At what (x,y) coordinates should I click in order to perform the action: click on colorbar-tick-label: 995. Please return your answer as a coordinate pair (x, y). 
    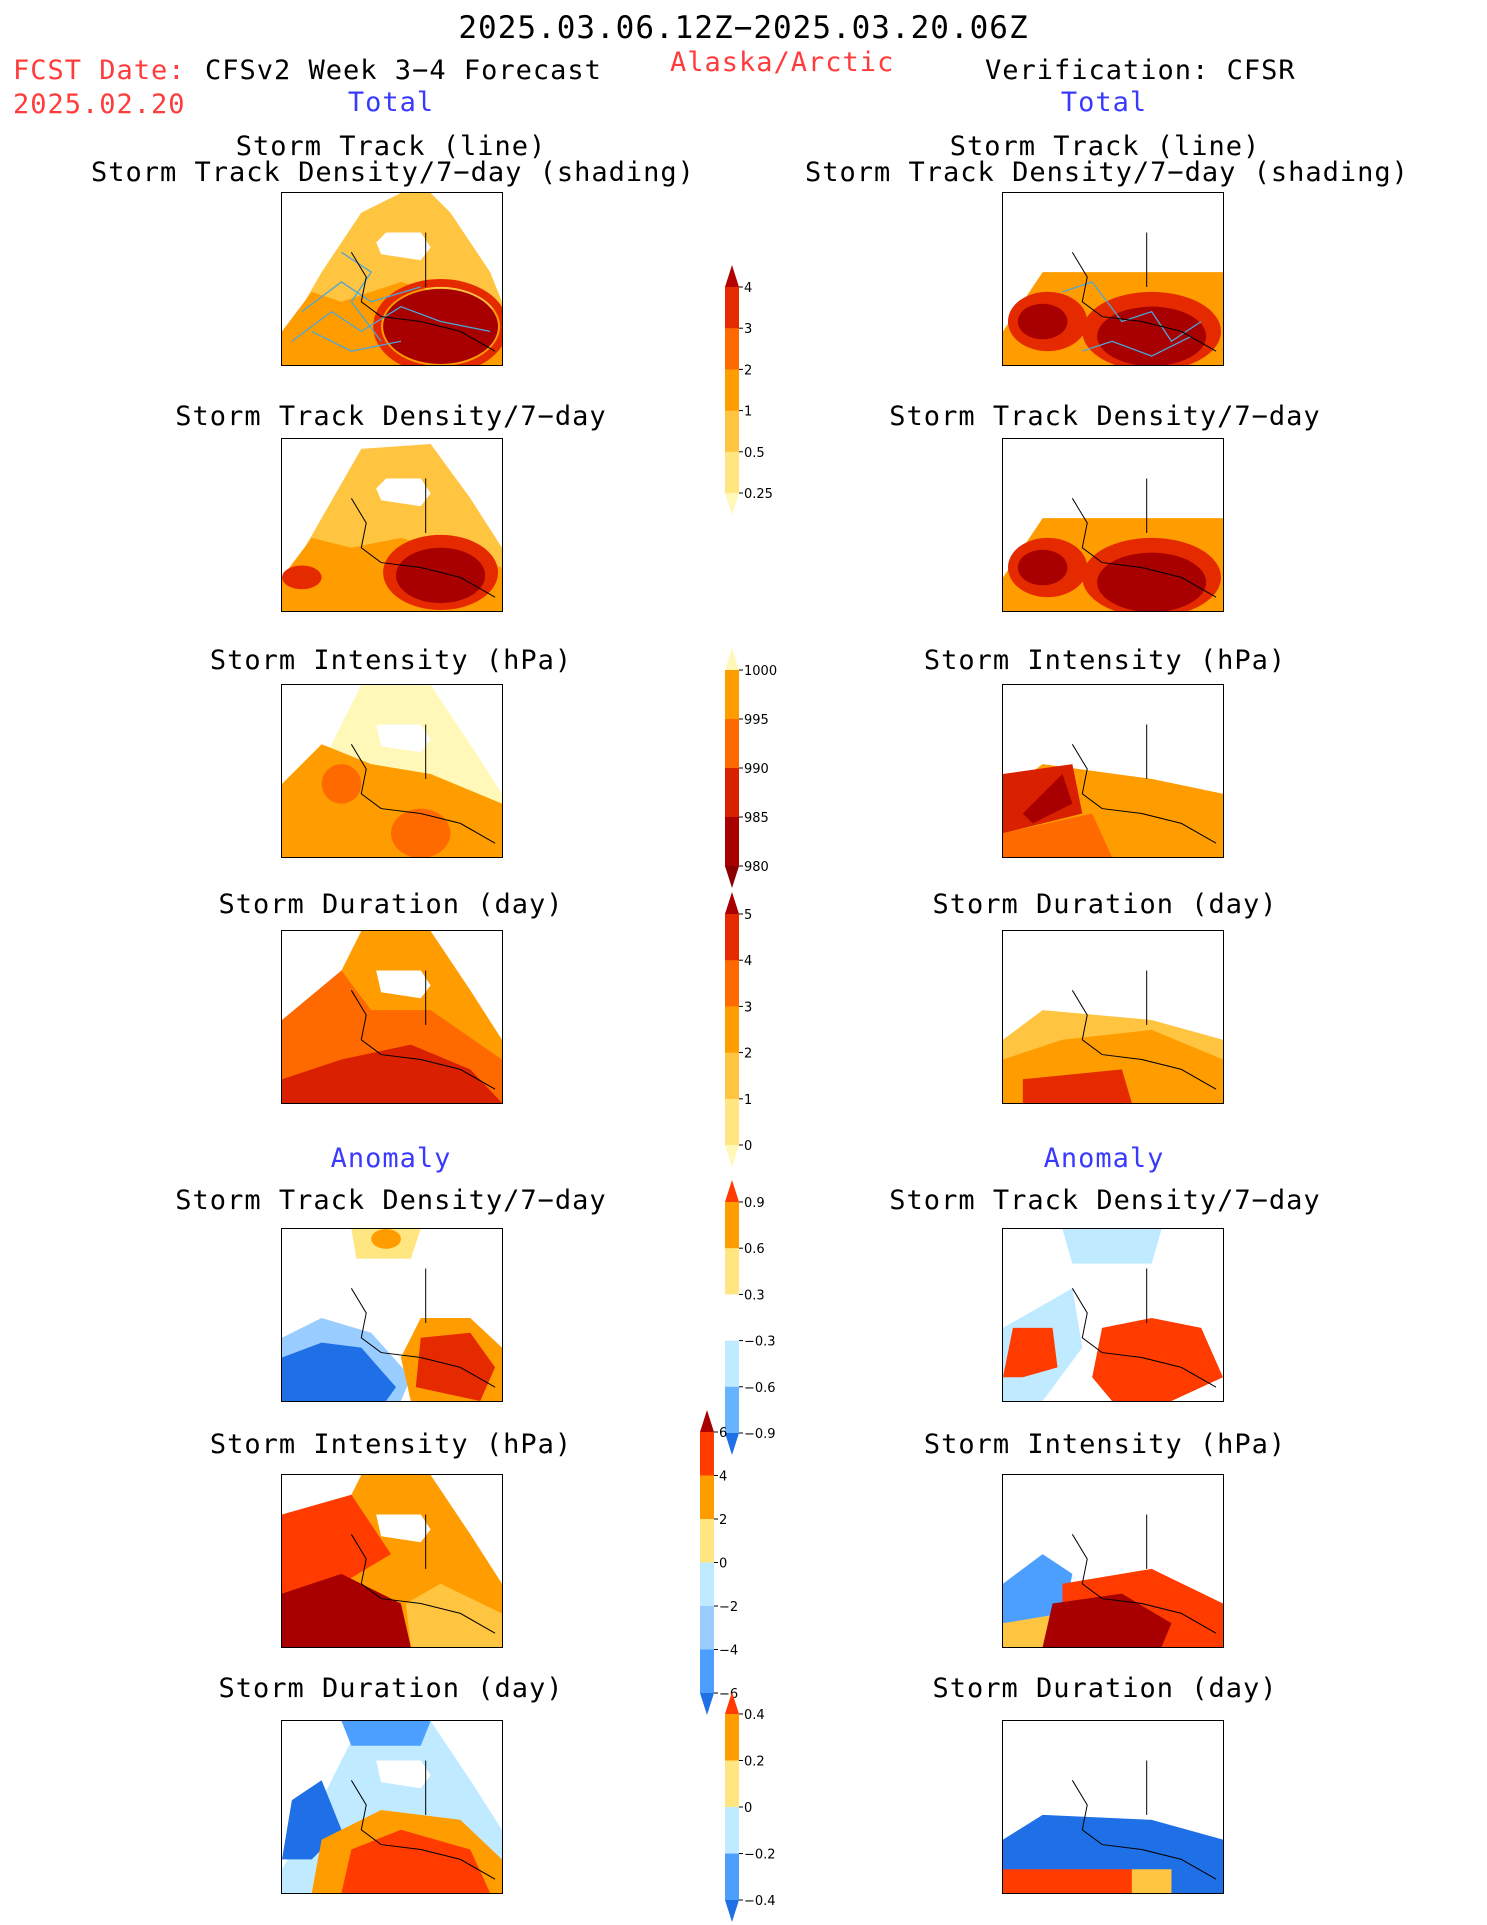
    Looking at the image, I should click on (756, 720).